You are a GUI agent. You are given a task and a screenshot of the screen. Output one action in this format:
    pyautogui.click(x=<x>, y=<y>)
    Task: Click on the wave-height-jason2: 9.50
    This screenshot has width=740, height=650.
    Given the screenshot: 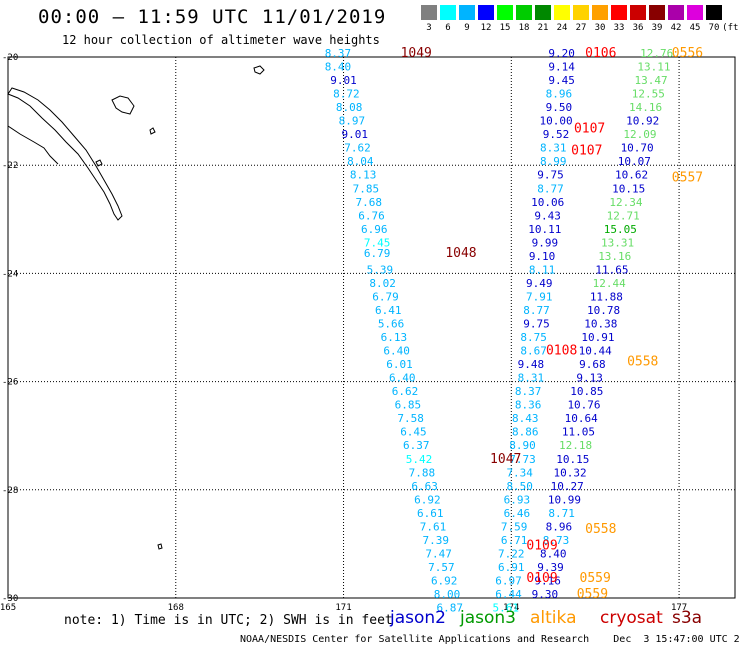 What is the action you would take?
    pyautogui.click(x=559, y=107)
    